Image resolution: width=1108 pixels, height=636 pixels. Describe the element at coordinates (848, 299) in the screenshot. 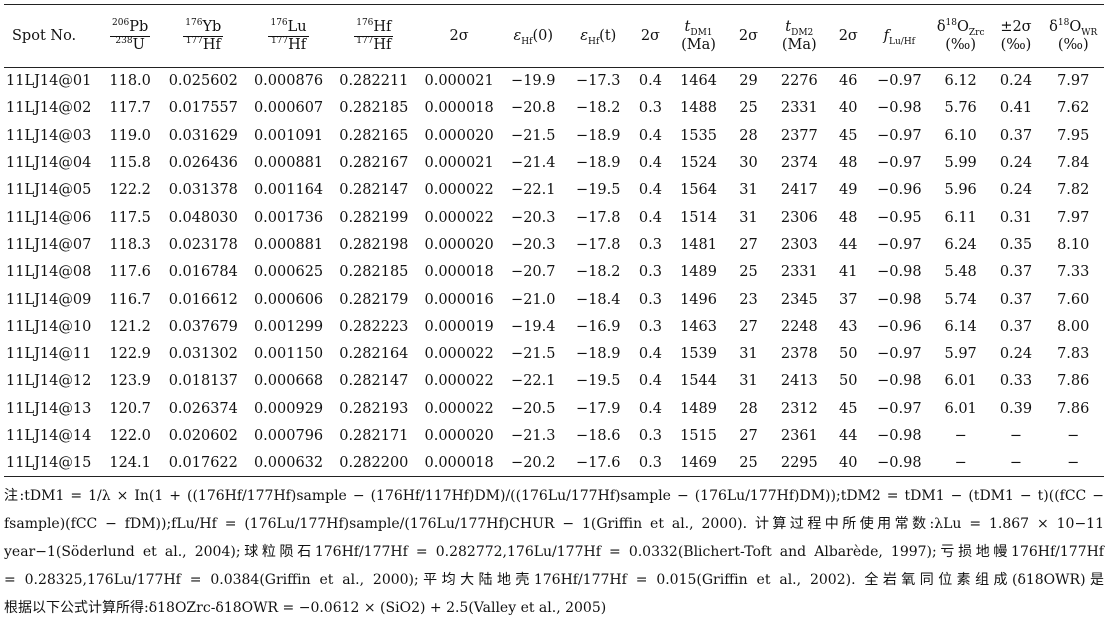

I see `value-cell: 37` at that location.